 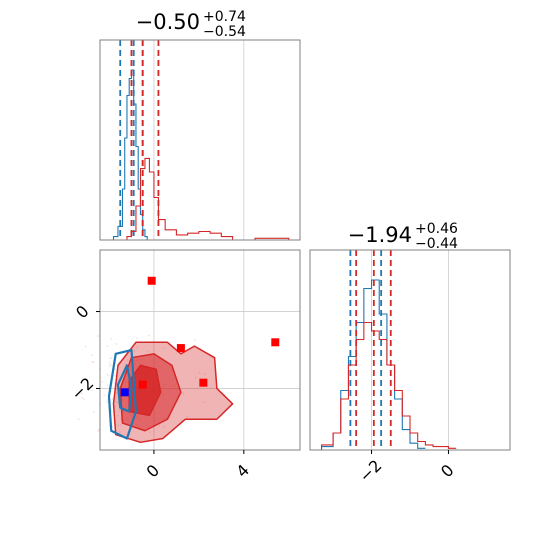 I want to click on right-frame, so click(x=410, y=350).